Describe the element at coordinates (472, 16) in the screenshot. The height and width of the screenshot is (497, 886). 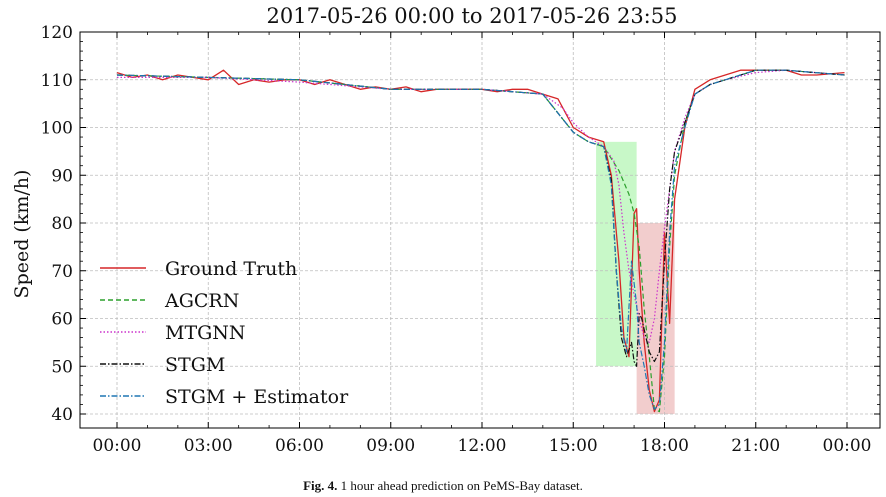
I see `chart-title: 2017-05-26 00:00 to 2017-05-26 23:55` at that location.